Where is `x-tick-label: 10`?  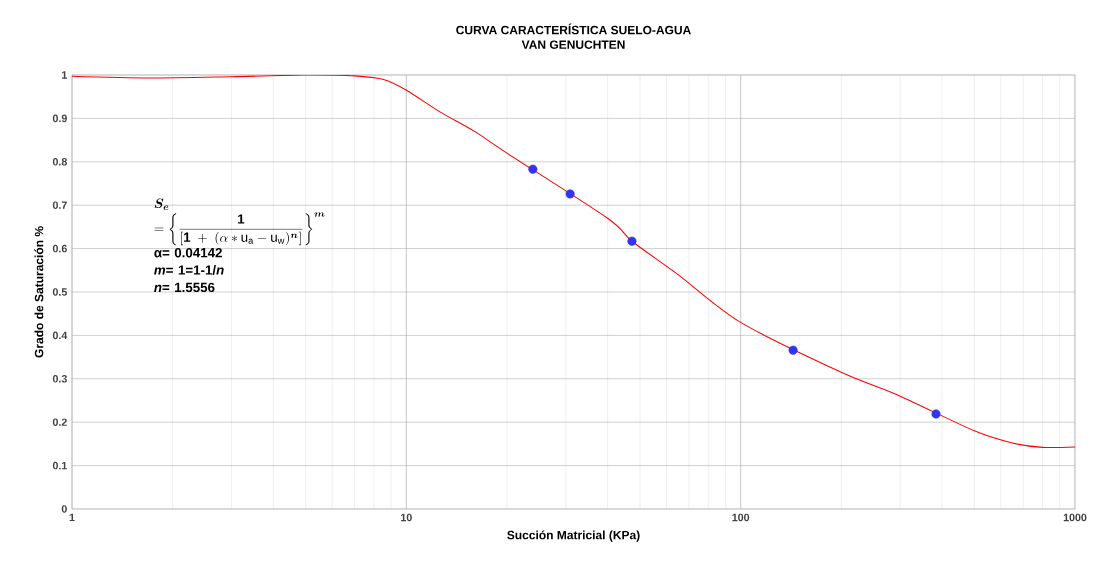
x-tick-label: 10 is located at coordinates (406, 517).